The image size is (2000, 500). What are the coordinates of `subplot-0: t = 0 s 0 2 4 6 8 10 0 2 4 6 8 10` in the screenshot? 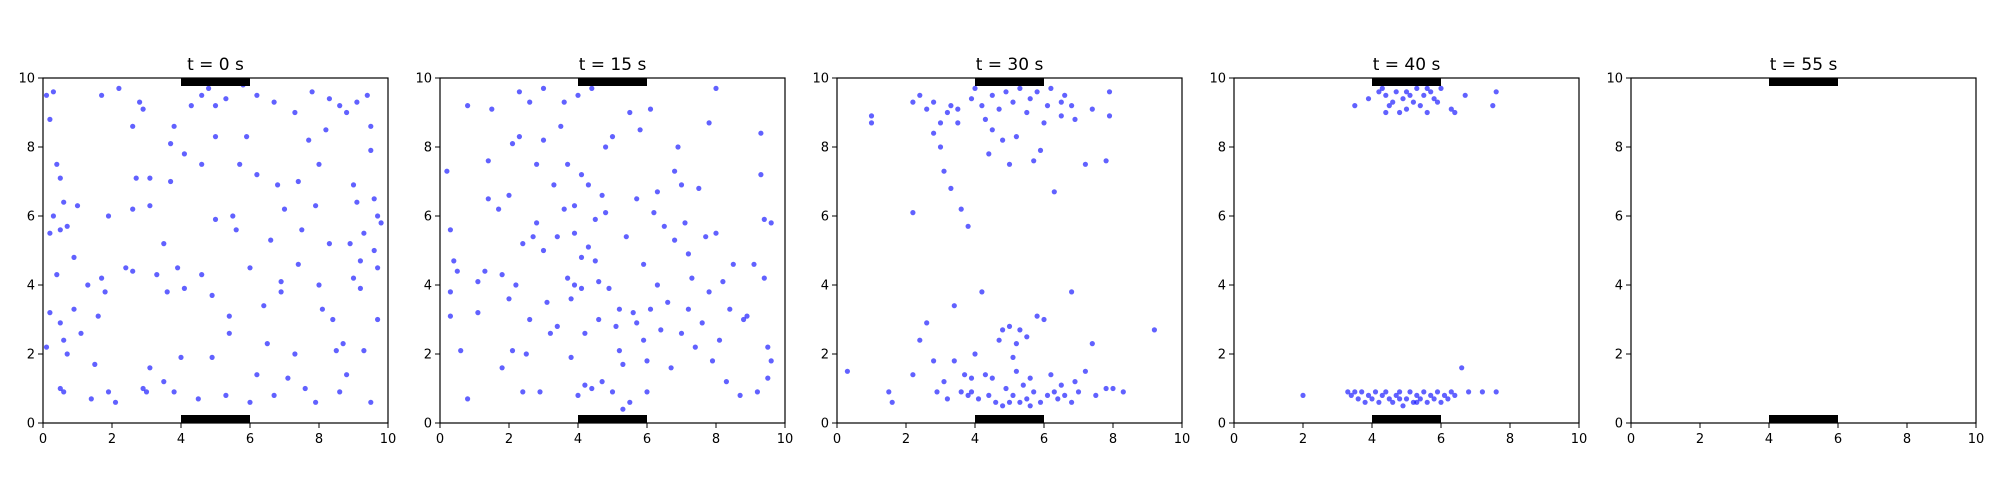 It's located at (207, 251).